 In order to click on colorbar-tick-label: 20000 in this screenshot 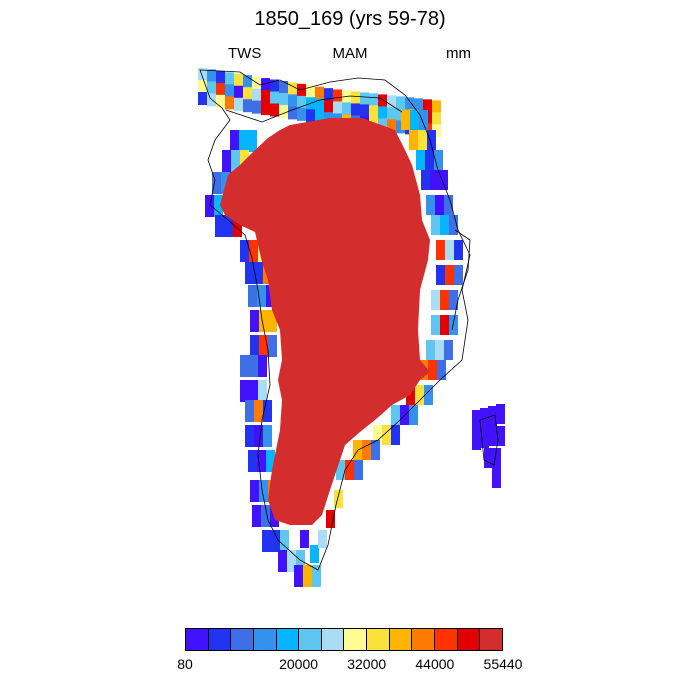, I will do `click(299, 664)`.